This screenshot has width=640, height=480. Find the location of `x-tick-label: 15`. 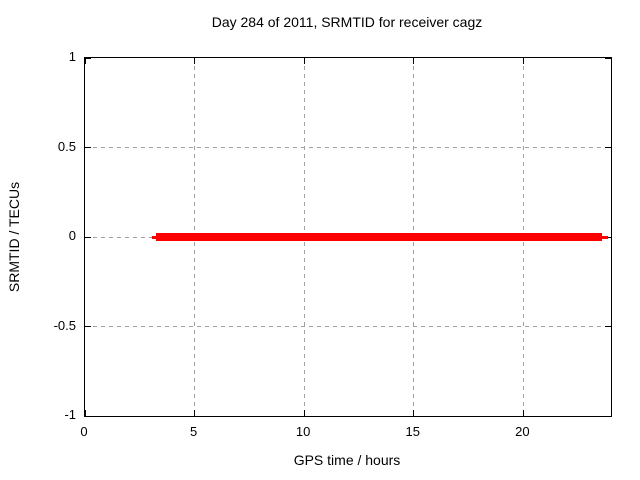

x-tick-label: 15 is located at coordinates (412, 431).